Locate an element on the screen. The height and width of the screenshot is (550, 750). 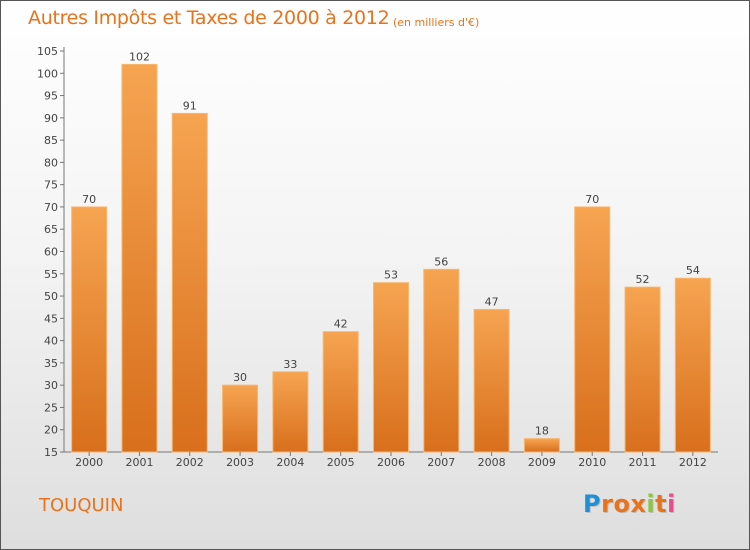
data-label: 102 is located at coordinates (139, 56).